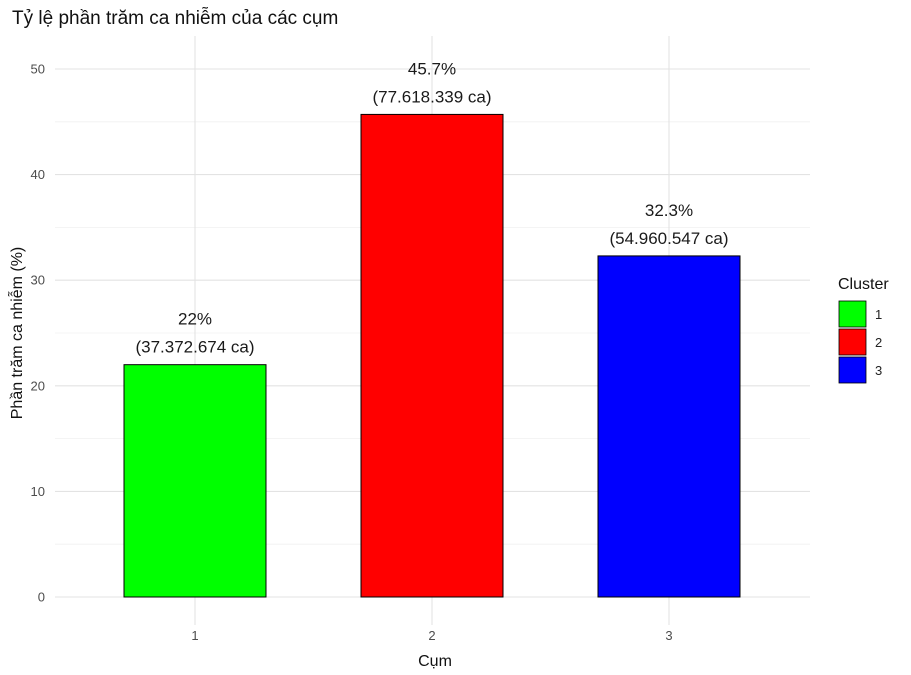 The height and width of the screenshot is (675, 911). I want to click on y-tick-label: 0, so click(41, 597).